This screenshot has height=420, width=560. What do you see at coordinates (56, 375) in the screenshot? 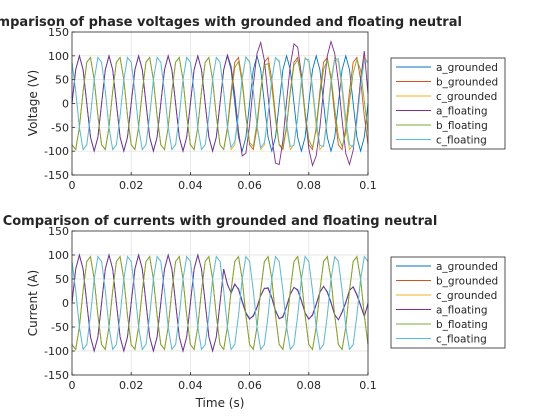
I see `current-y-tick-label: -150` at bounding box center [56, 375].